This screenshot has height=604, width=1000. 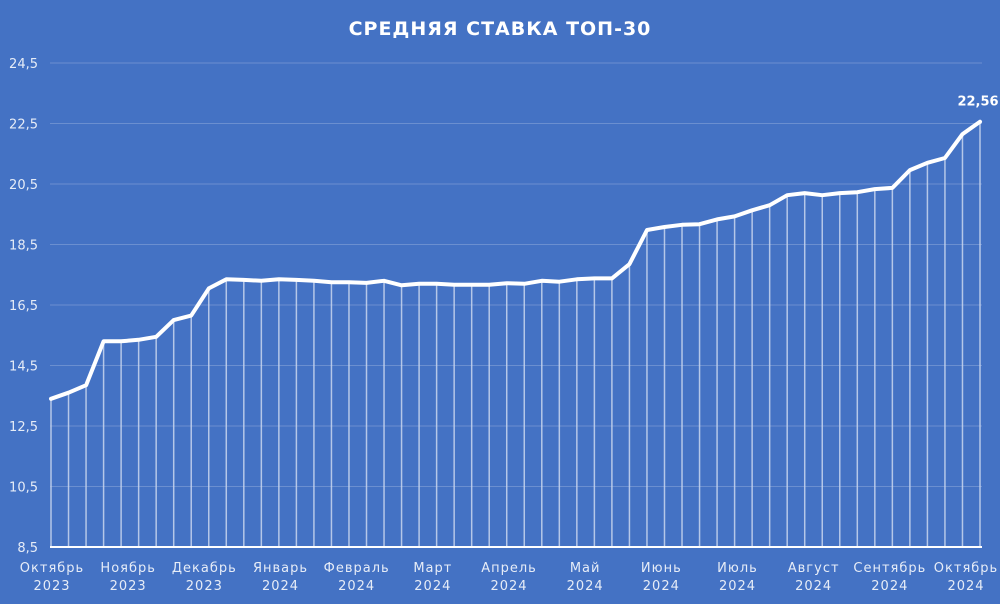 What do you see at coordinates (432, 568) in the screenshot?
I see `x-tick-month: Март` at bounding box center [432, 568].